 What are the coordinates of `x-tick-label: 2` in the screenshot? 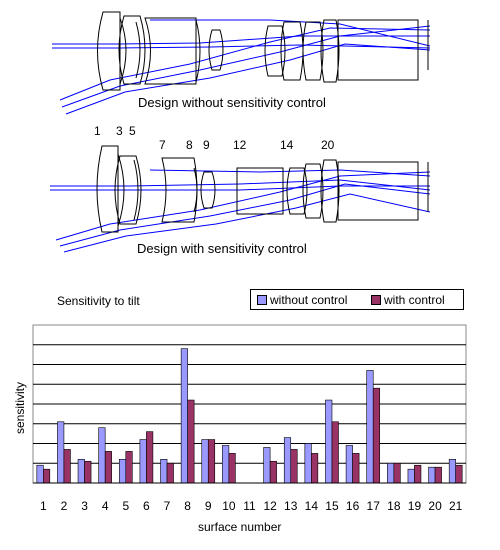 It's located at (64, 506).